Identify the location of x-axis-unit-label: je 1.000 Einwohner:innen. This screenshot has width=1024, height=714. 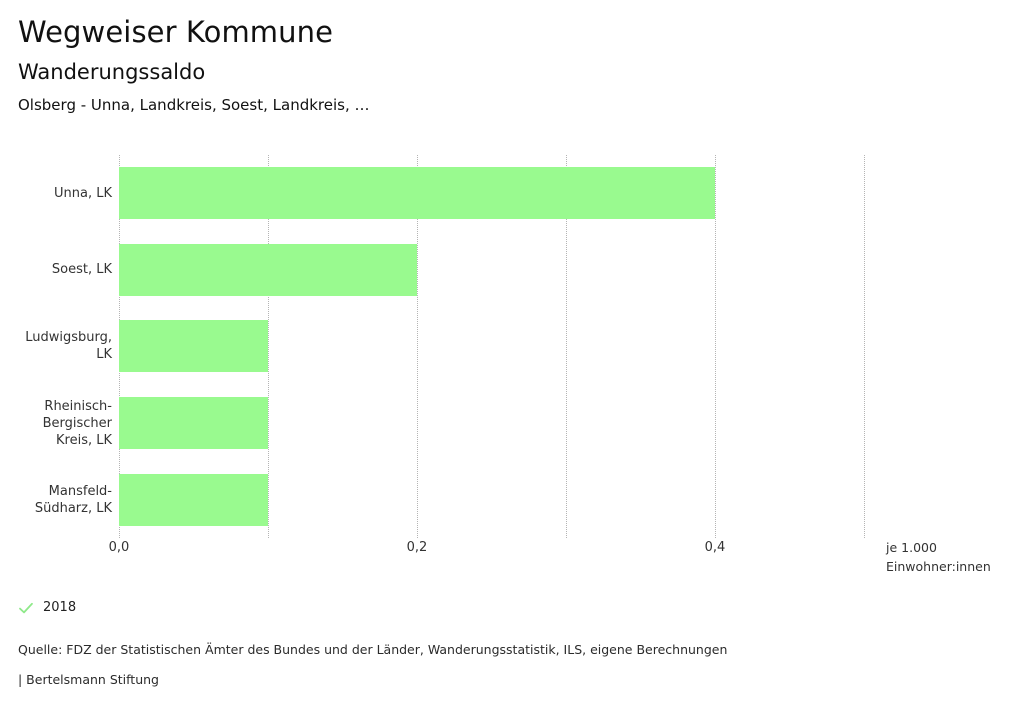
(951, 557).